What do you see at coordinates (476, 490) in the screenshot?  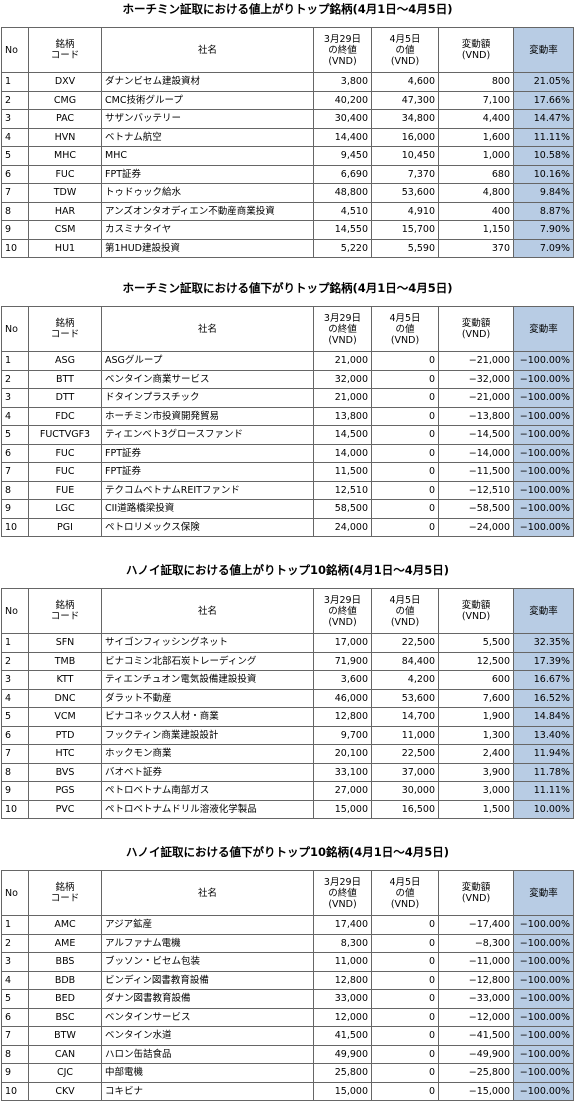 I see `table-cell: −12,510` at bounding box center [476, 490].